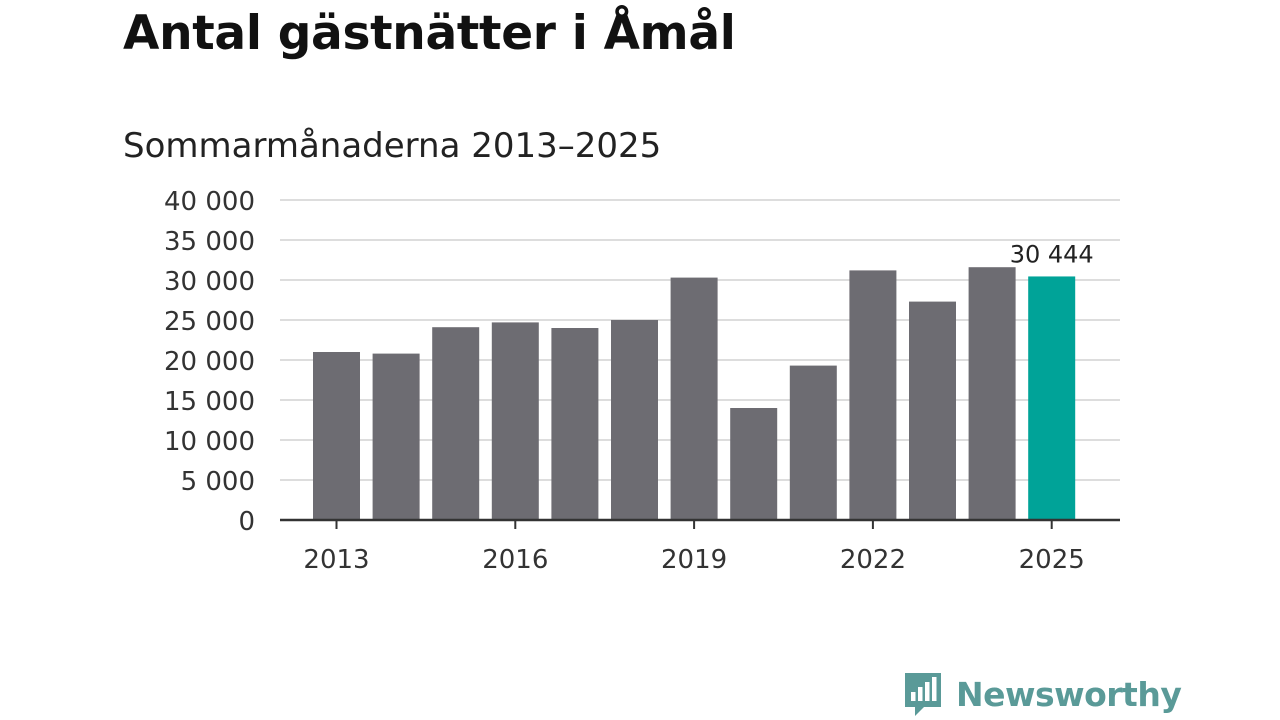  Describe the element at coordinates (209, 362) in the screenshot. I see `y-tick-label: 20 000` at that location.